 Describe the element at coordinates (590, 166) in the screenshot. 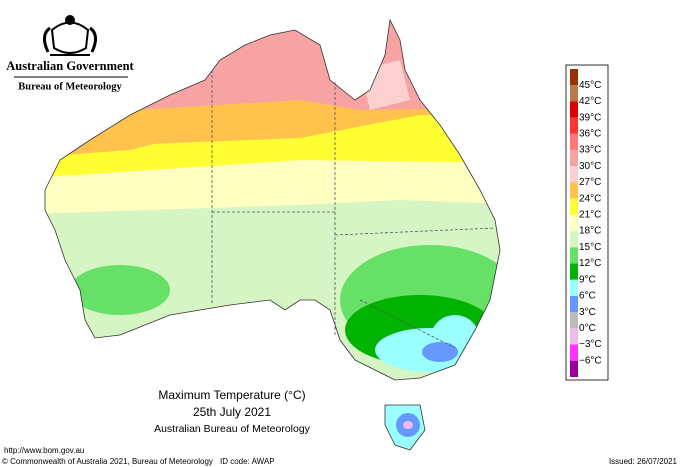

I see `legend-label: 30°C` at that location.